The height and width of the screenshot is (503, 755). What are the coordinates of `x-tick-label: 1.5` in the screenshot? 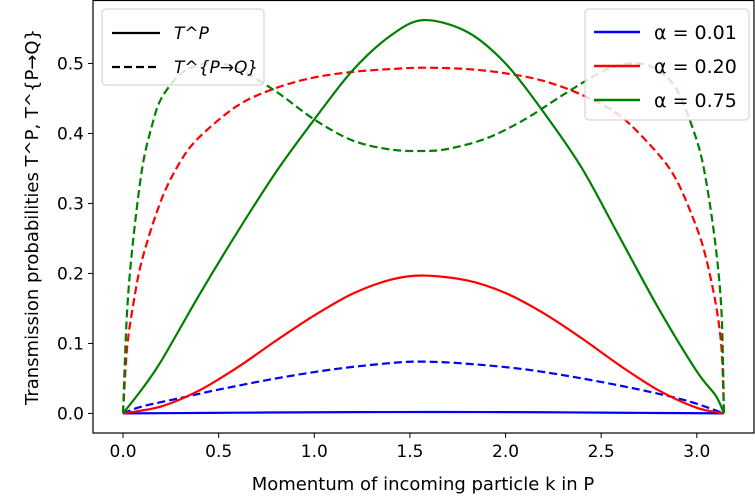 It's located at (409, 452).